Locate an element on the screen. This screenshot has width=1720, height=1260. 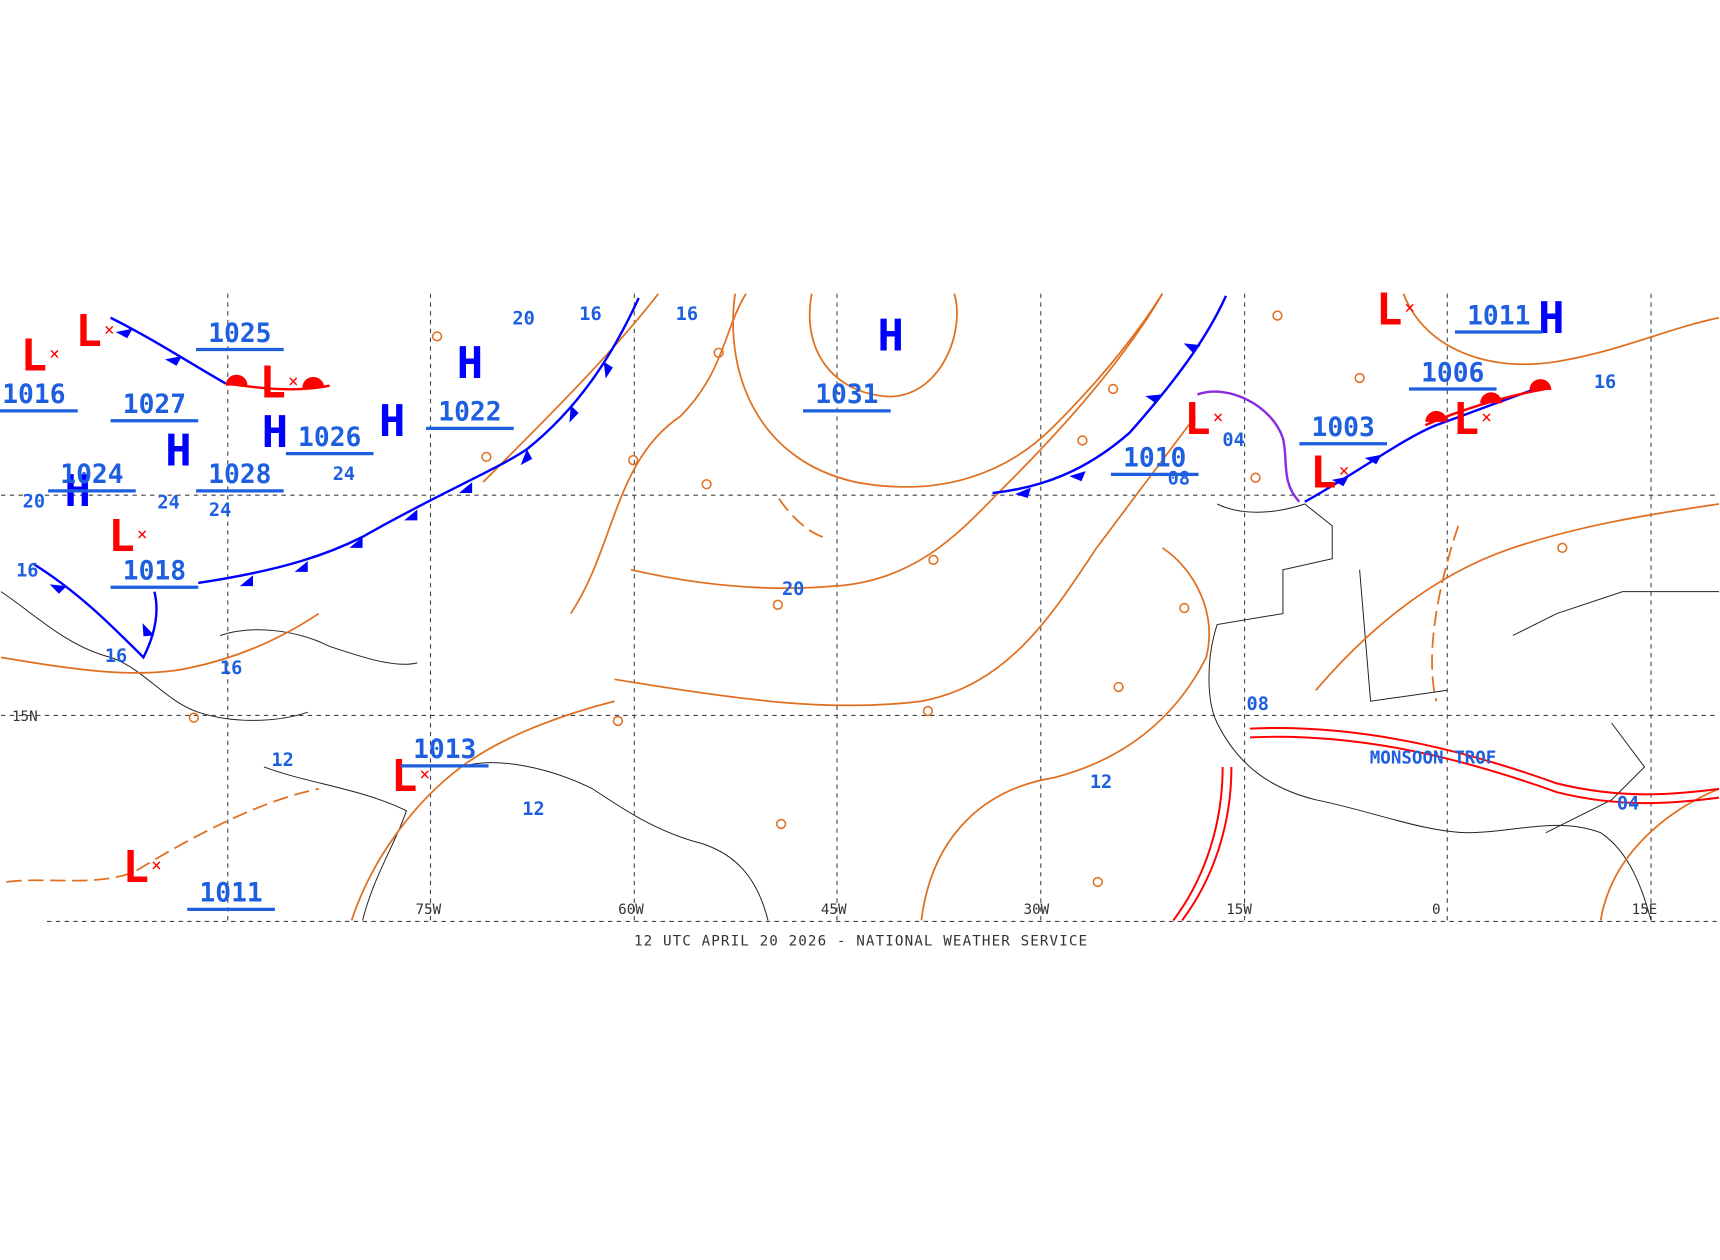
isobar-label: 24 is located at coordinates (344, 474).